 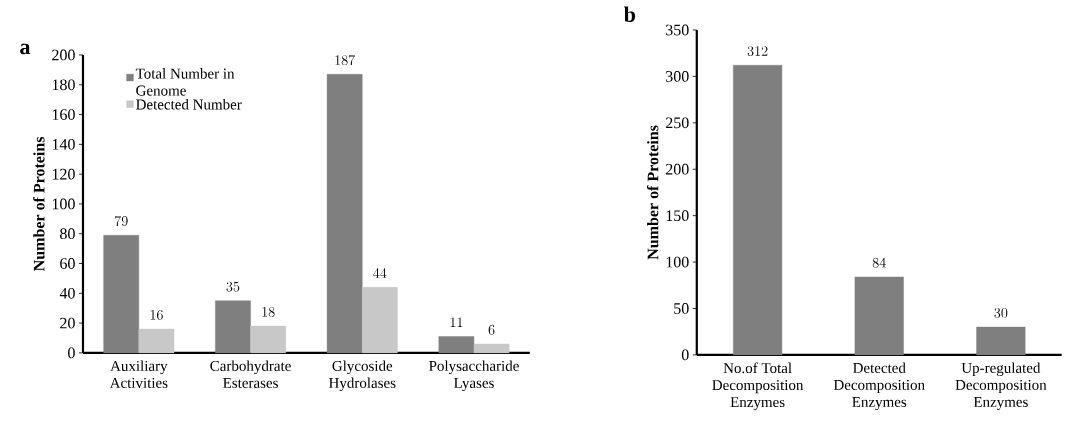 I want to click on y-tick-label: 80, so click(x=67, y=234).